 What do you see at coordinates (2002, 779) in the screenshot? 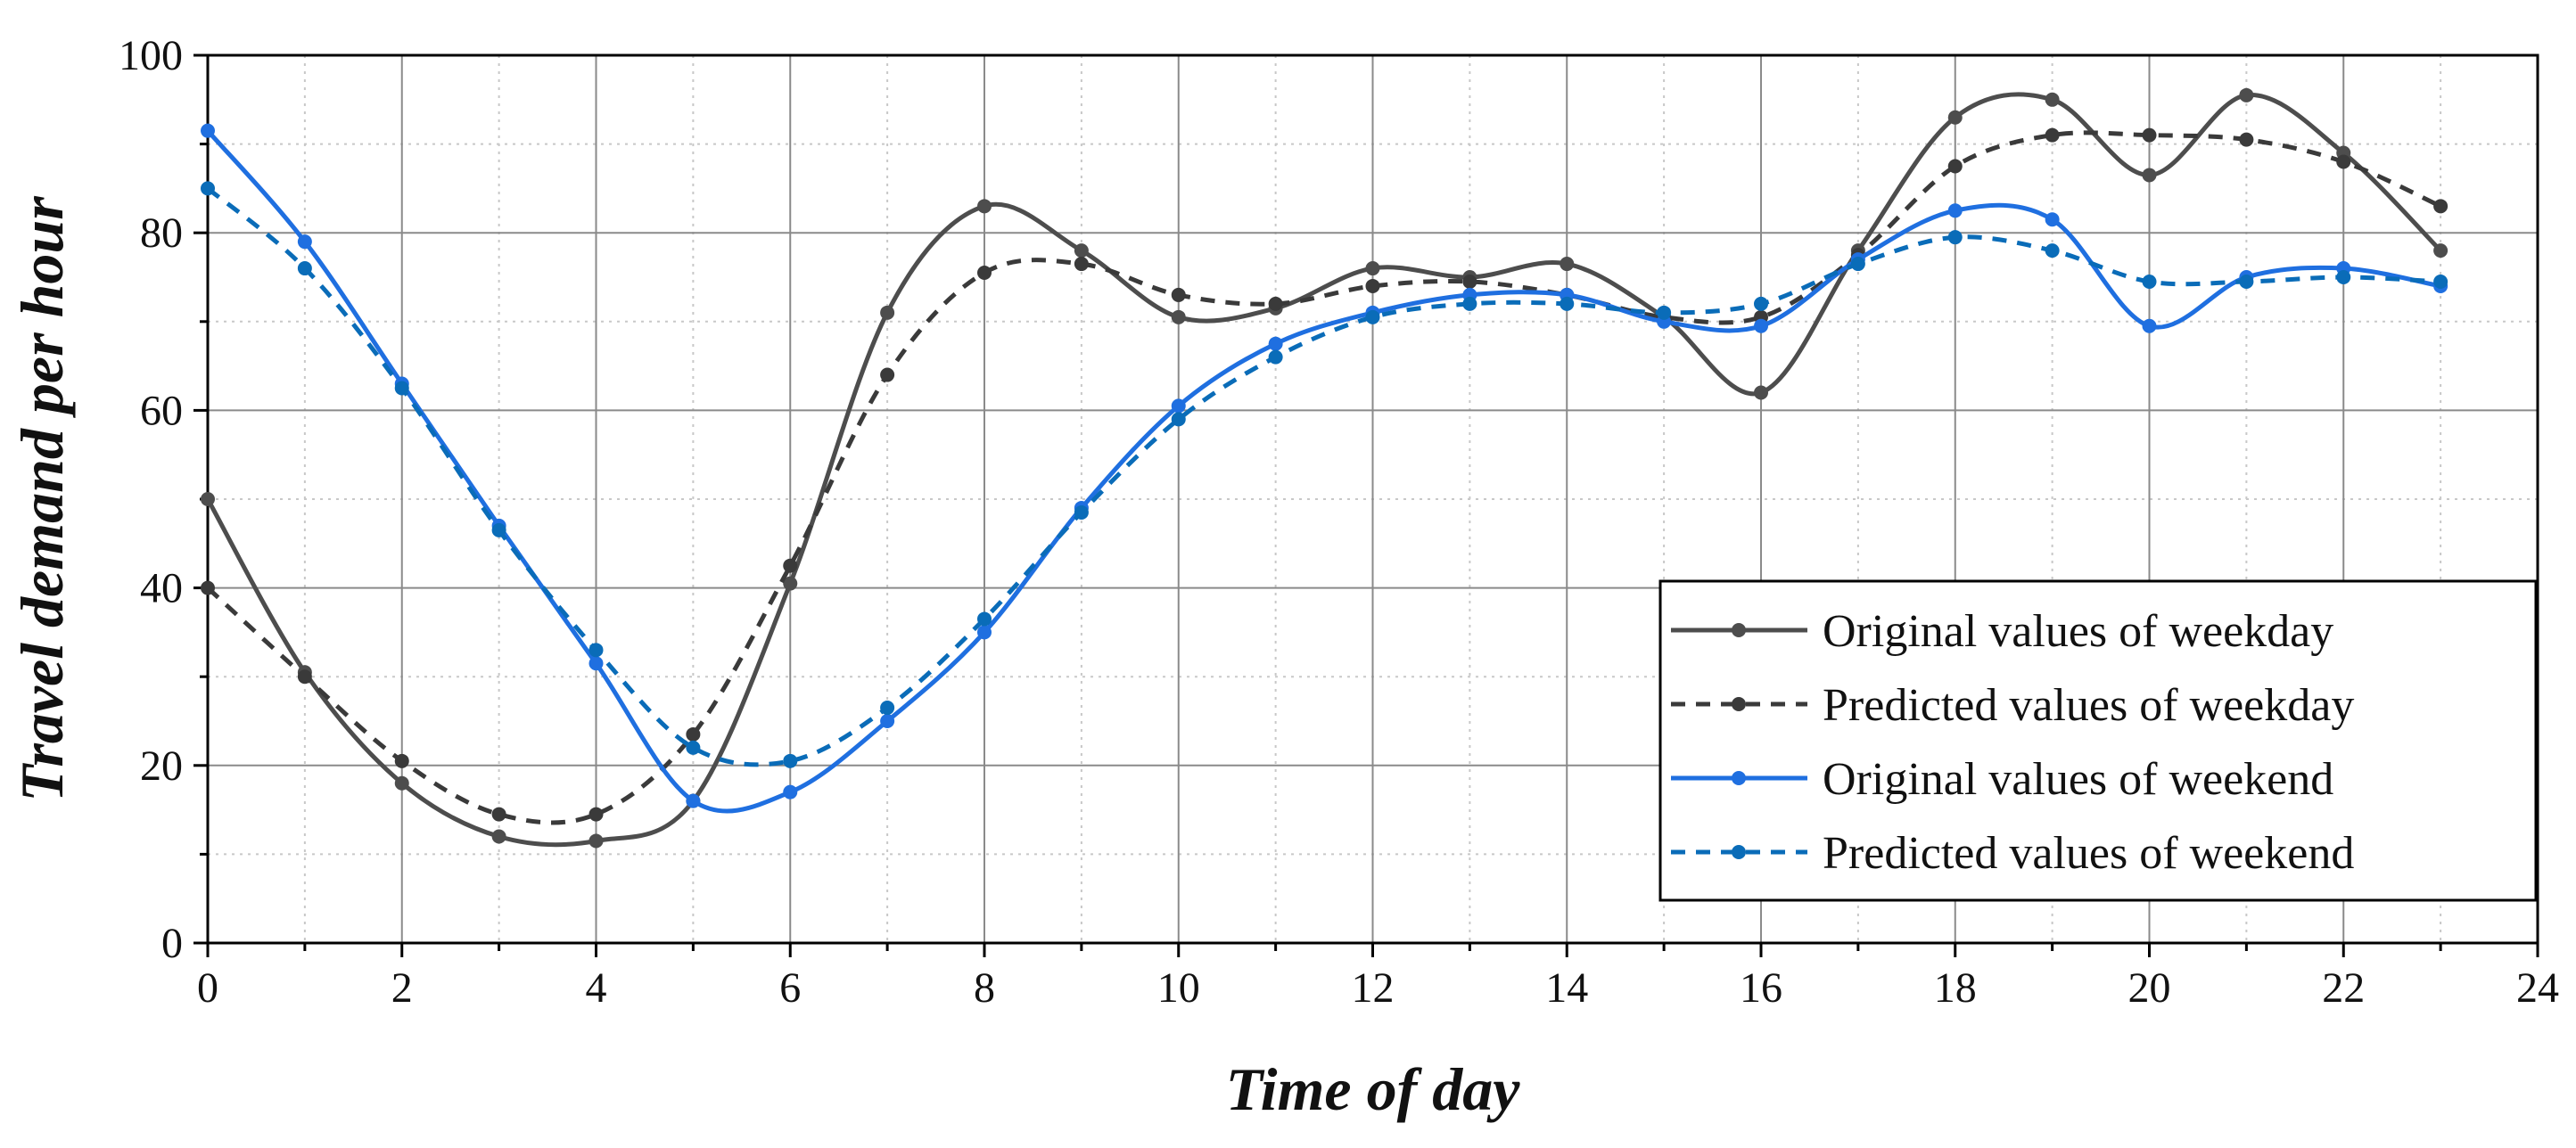
I see `legend-item: Original values of weekend` at bounding box center [2002, 779].